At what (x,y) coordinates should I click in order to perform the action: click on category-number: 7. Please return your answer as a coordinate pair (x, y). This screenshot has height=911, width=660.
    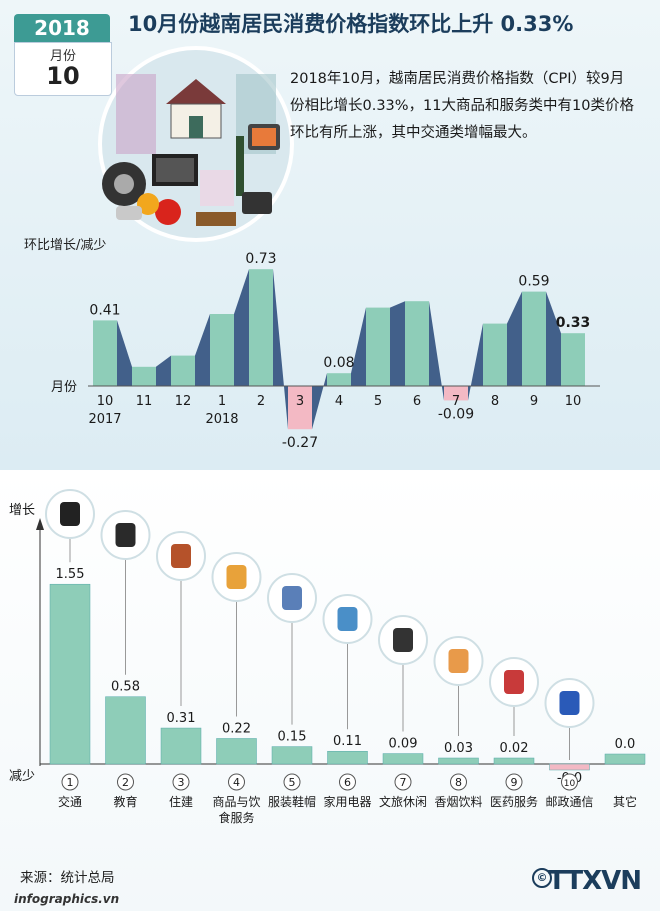
    Looking at the image, I should click on (403, 782).